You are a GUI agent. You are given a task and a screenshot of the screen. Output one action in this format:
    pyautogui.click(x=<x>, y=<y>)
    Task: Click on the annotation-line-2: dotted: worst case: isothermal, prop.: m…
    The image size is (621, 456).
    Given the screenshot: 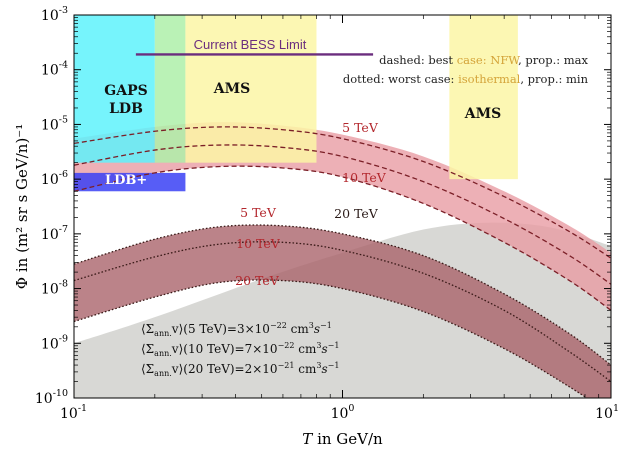 What is the action you would take?
    pyautogui.click(x=466, y=79)
    